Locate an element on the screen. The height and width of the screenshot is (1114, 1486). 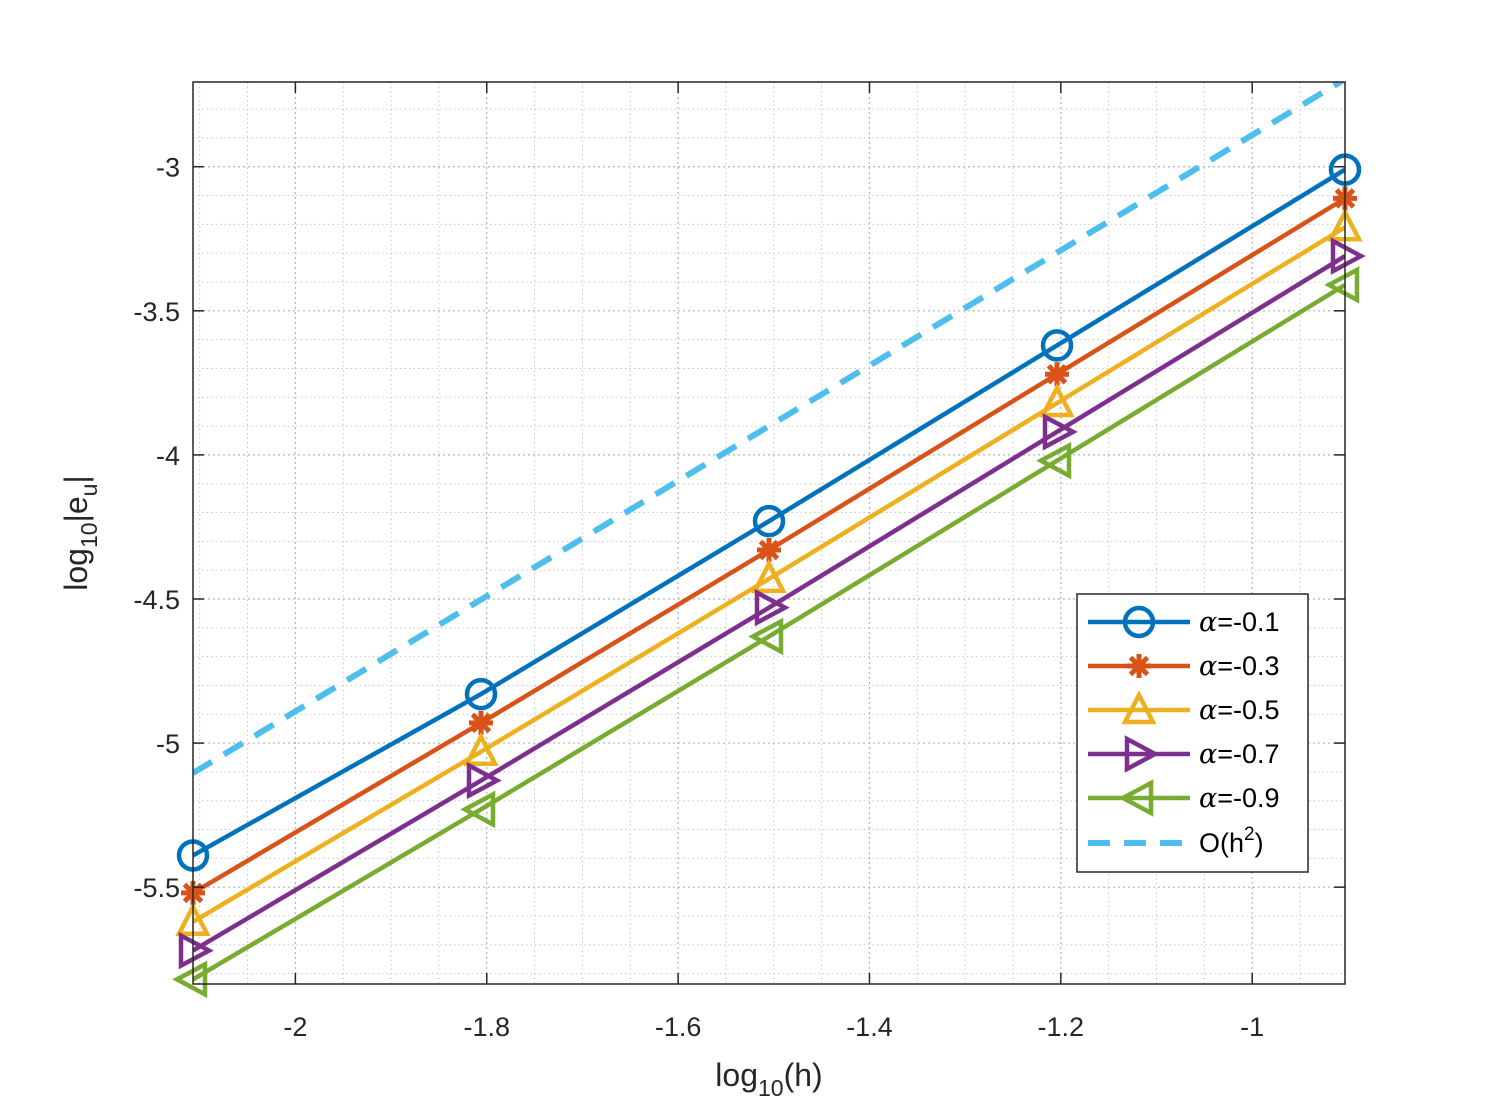
y-axis-label-sub2: u is located at coordinates (89, 490).